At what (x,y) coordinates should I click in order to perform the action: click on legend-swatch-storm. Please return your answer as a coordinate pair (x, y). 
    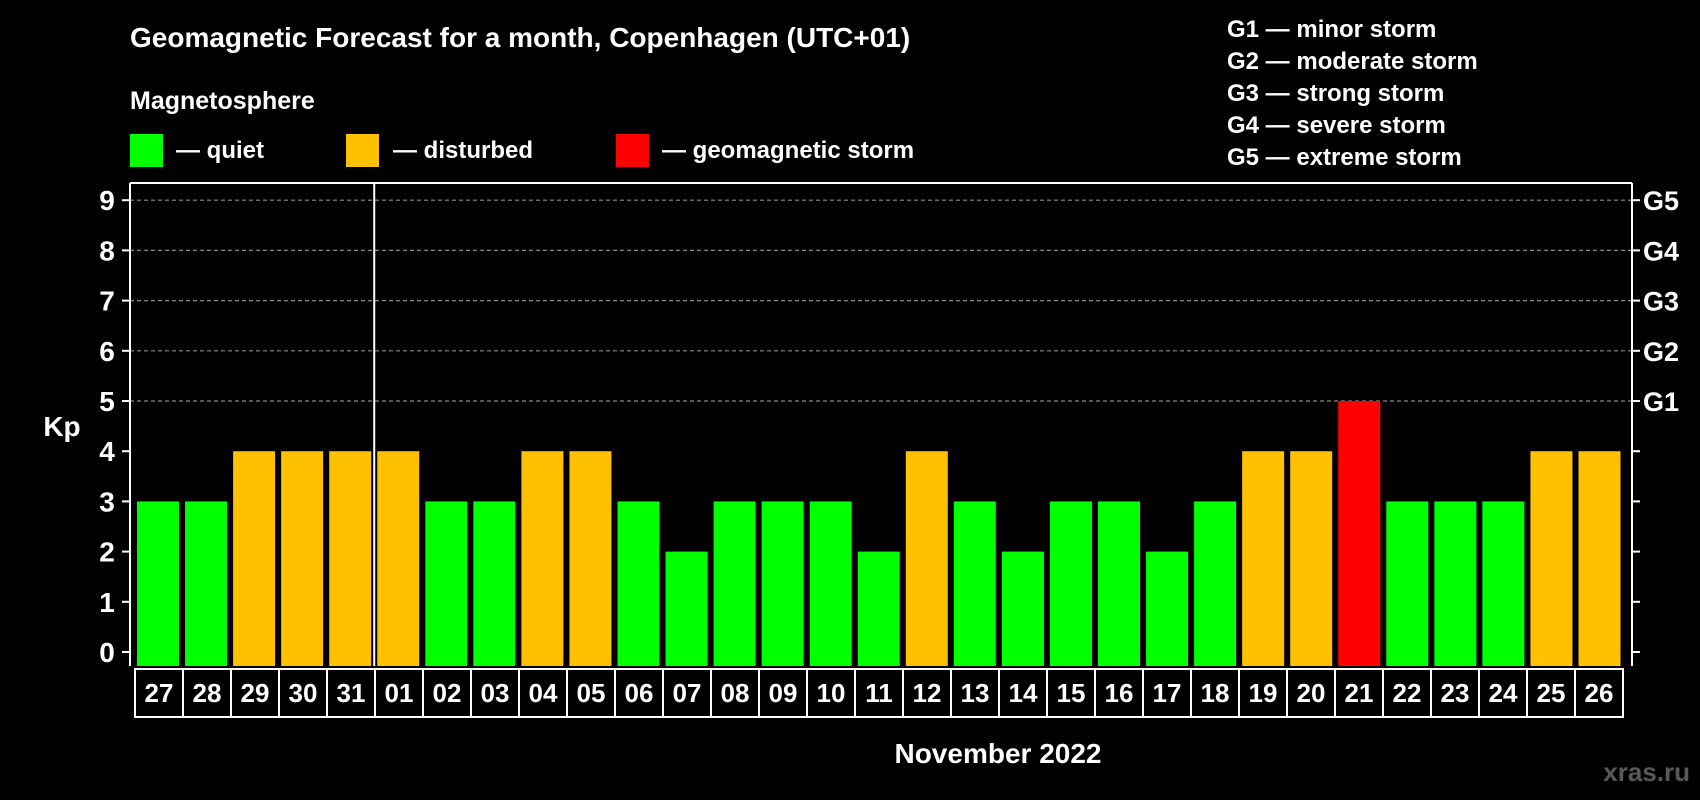
    Looking at the image, I should click on (632, 150).